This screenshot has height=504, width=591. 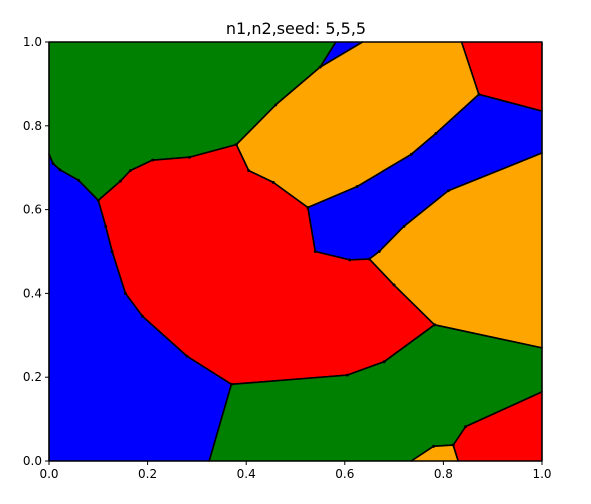 What do you see at coordinates (32, 461) in the screenshot?
I see `y-tick-label: 0.0` at bounding box center [32, 461].